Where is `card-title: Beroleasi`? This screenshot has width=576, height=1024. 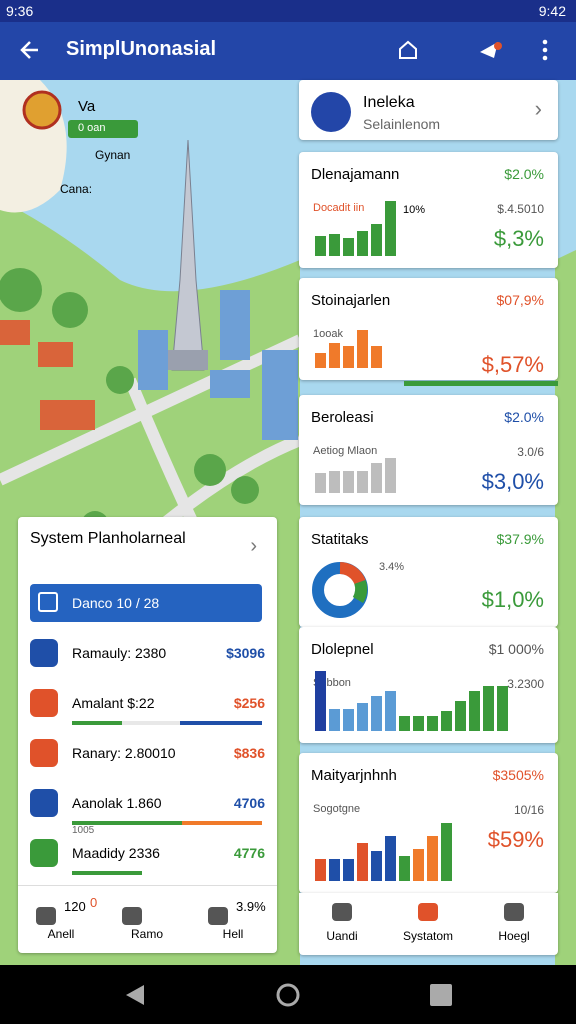
card-title: Beroleasi is located at coordinates (342, 417).